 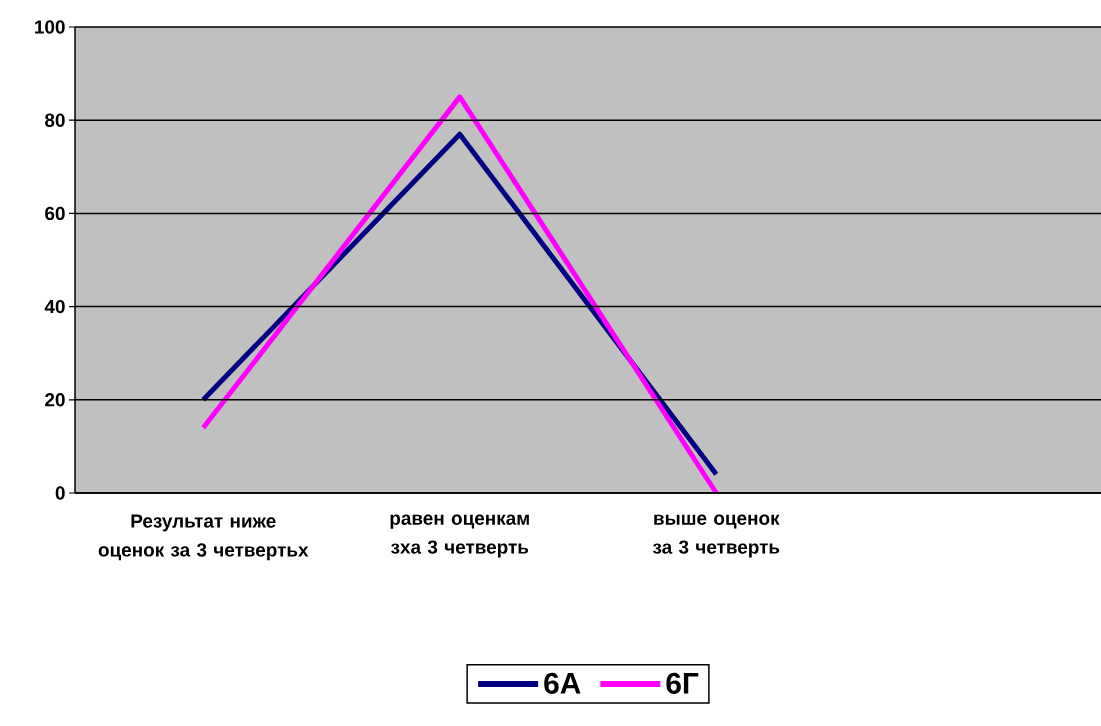 What do you see at coordinates (716, 536) in the screenshot?
I see `x-tick-label: выше оценок за 3 четверть` at bounding box center [716, 536].